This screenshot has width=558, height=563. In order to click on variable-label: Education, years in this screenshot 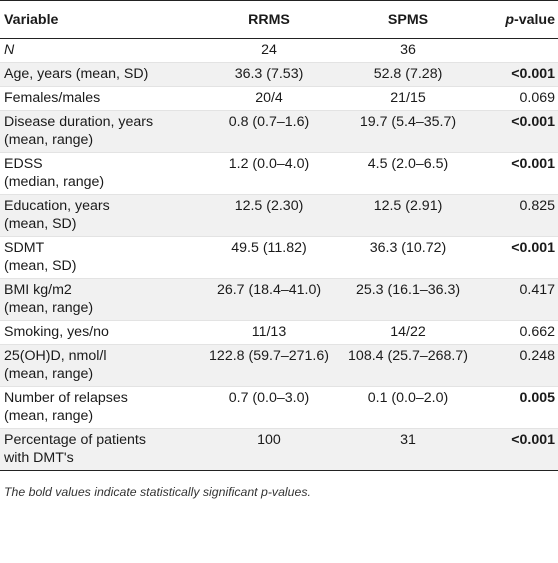, I will do `click(57, 206)`.